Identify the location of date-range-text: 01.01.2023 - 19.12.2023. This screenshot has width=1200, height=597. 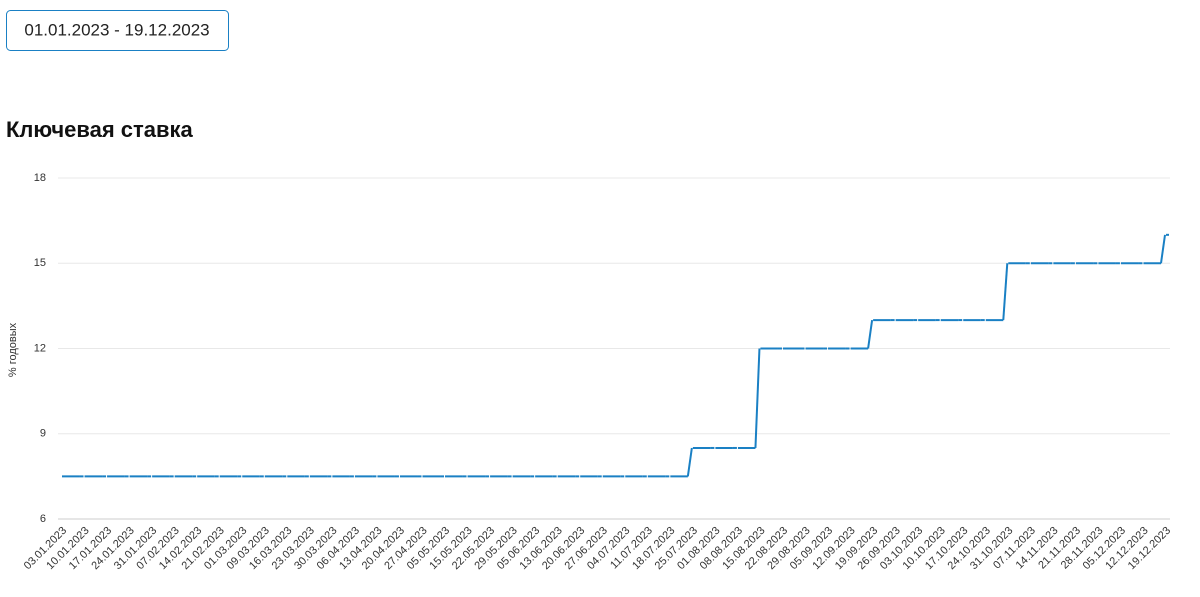
(116, 29).